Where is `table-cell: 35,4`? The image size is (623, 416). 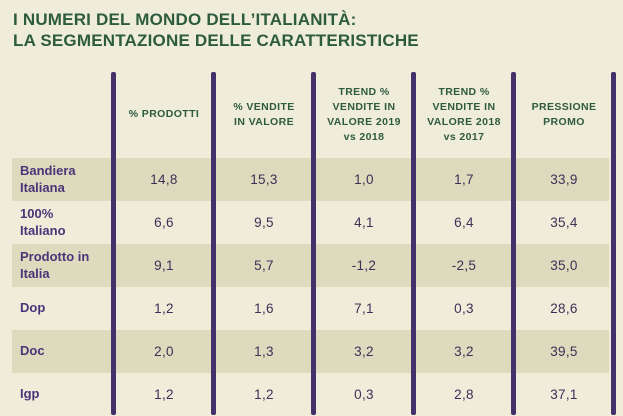
table-cell: 35,4 is located at coordinates (564, 222).